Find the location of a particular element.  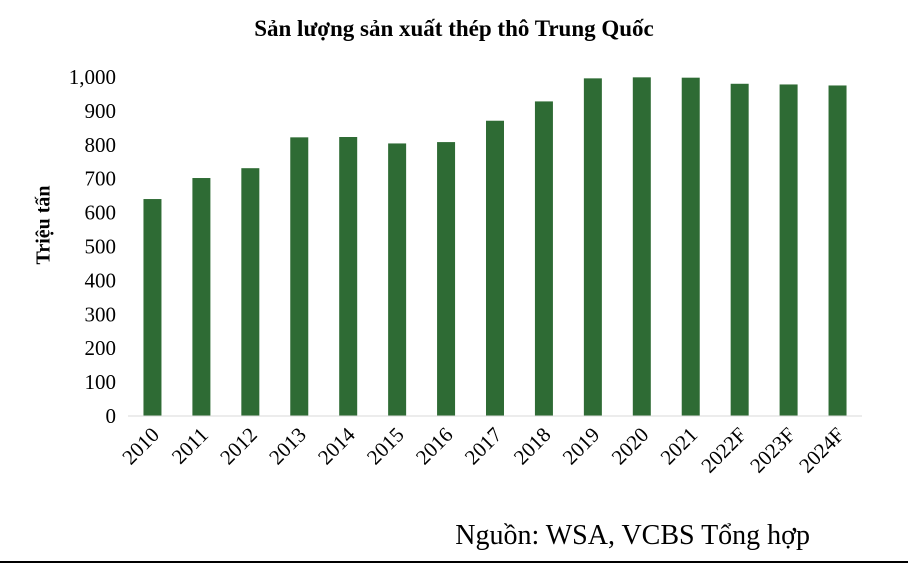

y-tick-label: 900 is located at coordinates (101, 111).